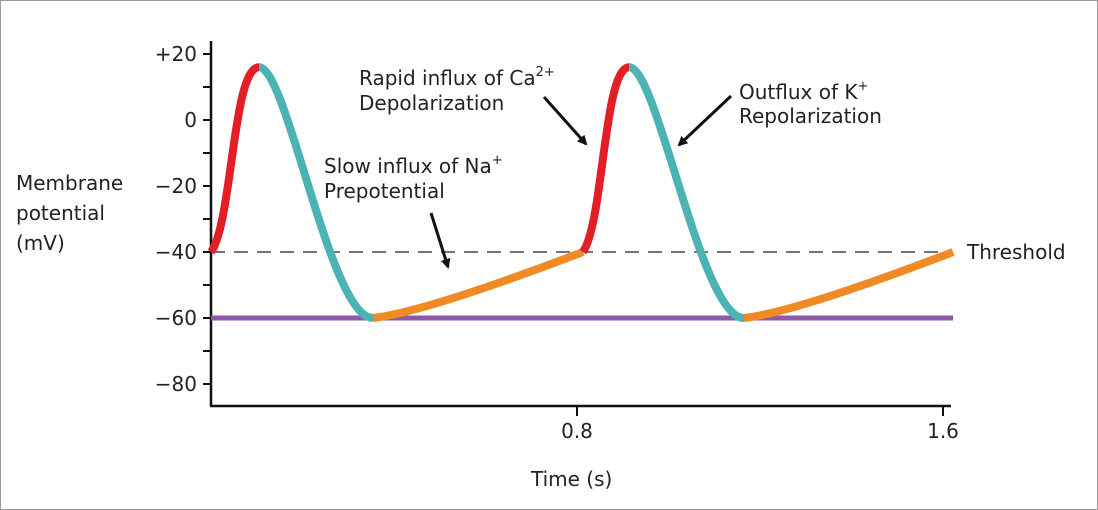  I want to click on x-tick-label: 0.8, so click(577, 431).